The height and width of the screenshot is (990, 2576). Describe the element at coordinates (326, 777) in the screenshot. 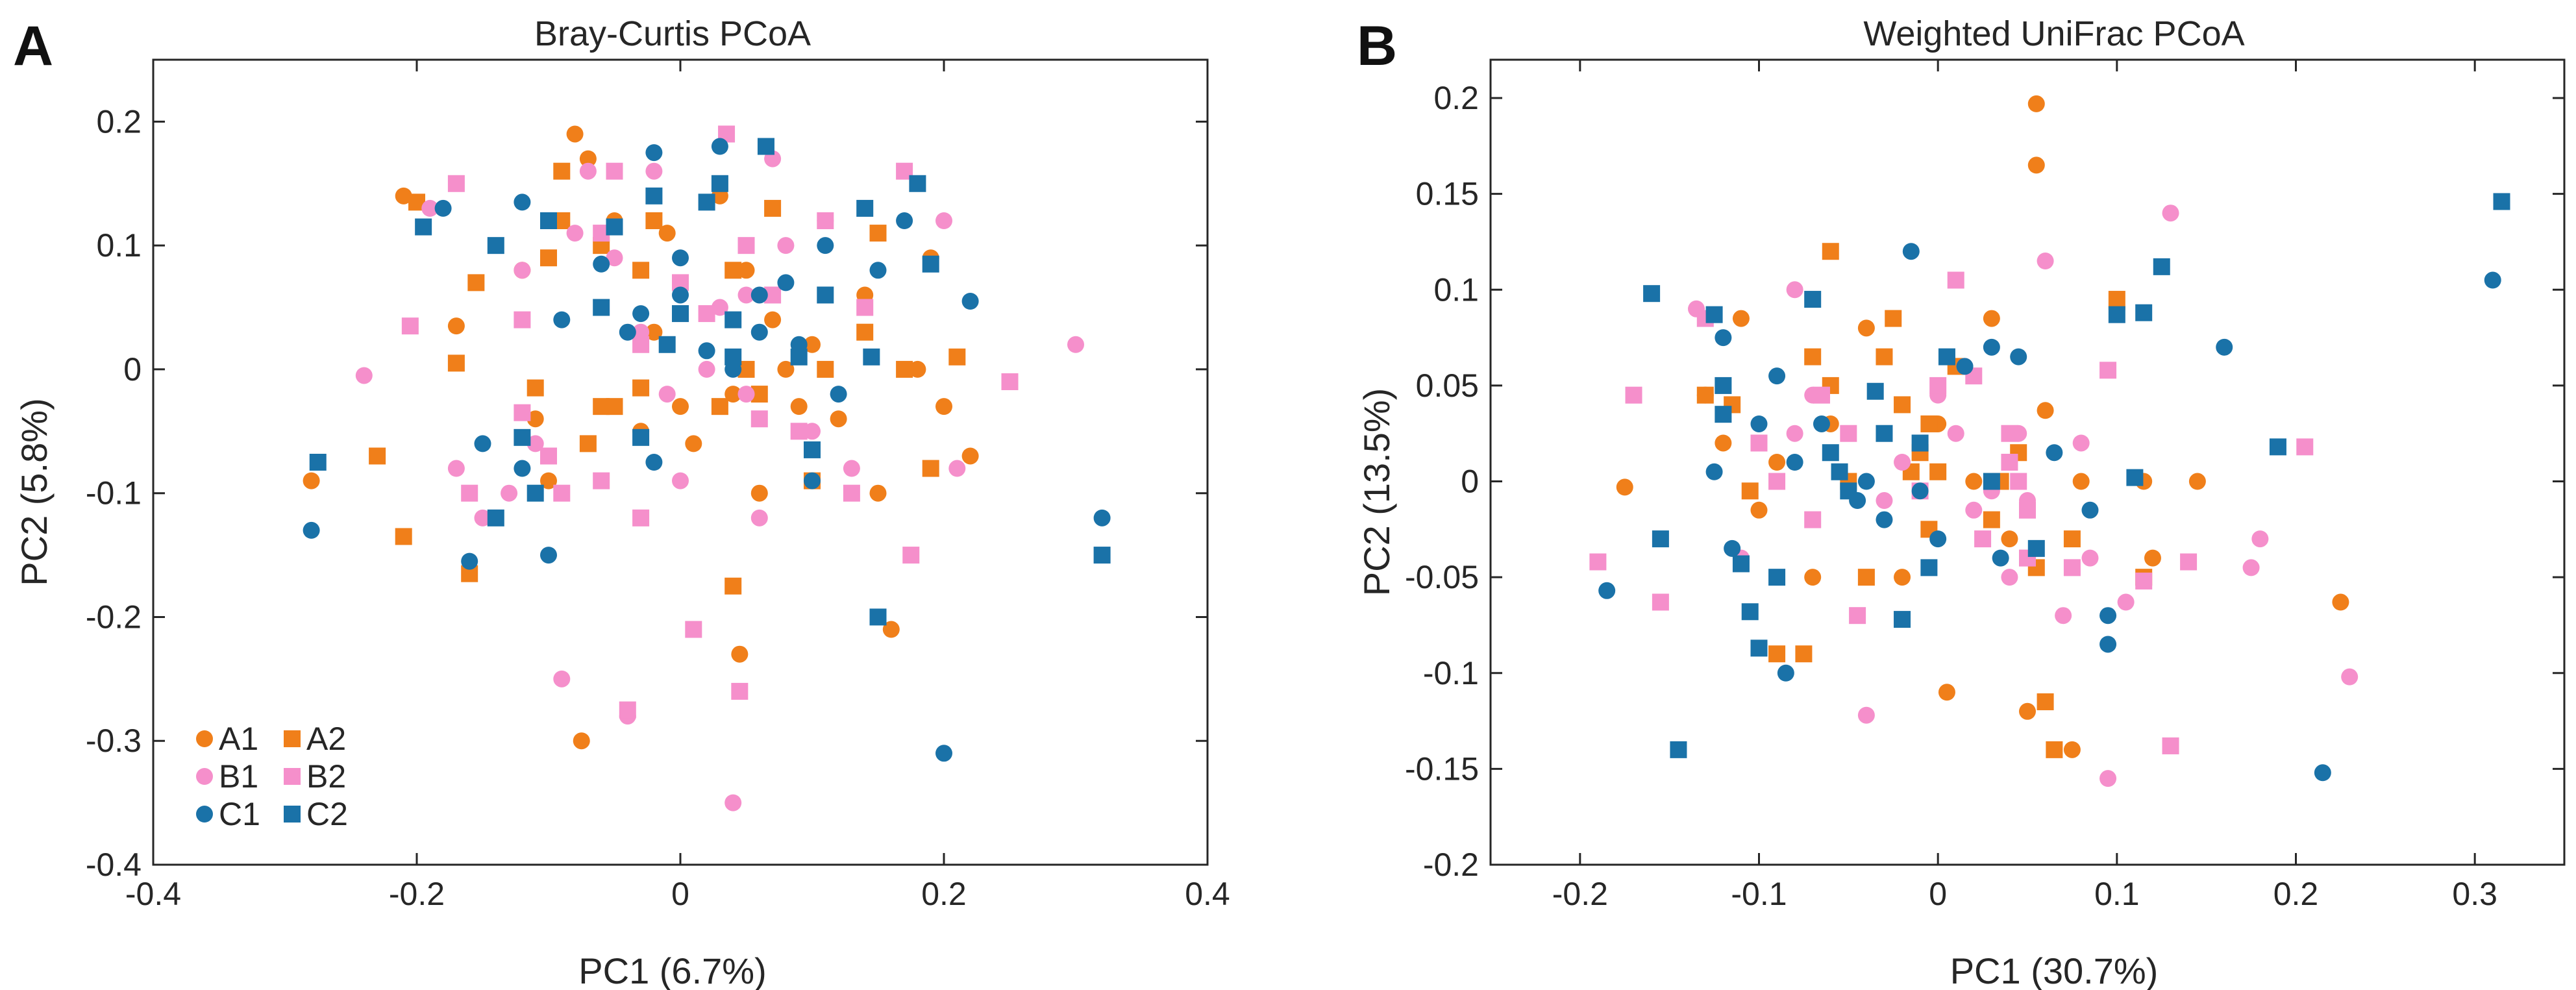

I see `legend-label-b2: B2` at that location.